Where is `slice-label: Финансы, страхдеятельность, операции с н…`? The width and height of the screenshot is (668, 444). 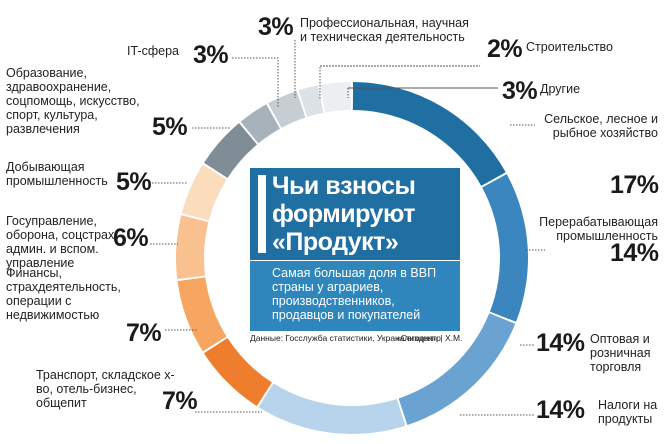
slice-label: Финансы, страхдеятельность, операции с н… is located at coordinates (63, 294).